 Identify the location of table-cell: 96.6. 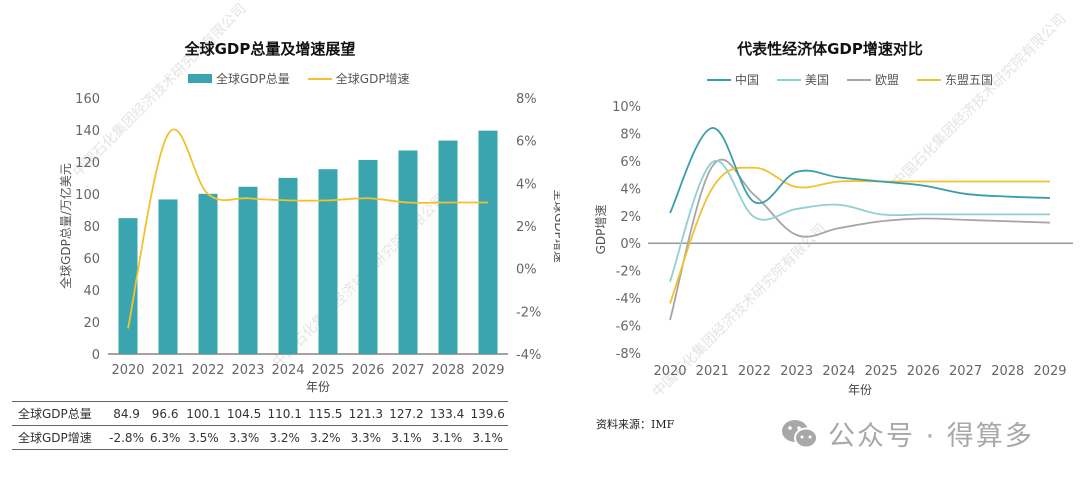
(165, 413).